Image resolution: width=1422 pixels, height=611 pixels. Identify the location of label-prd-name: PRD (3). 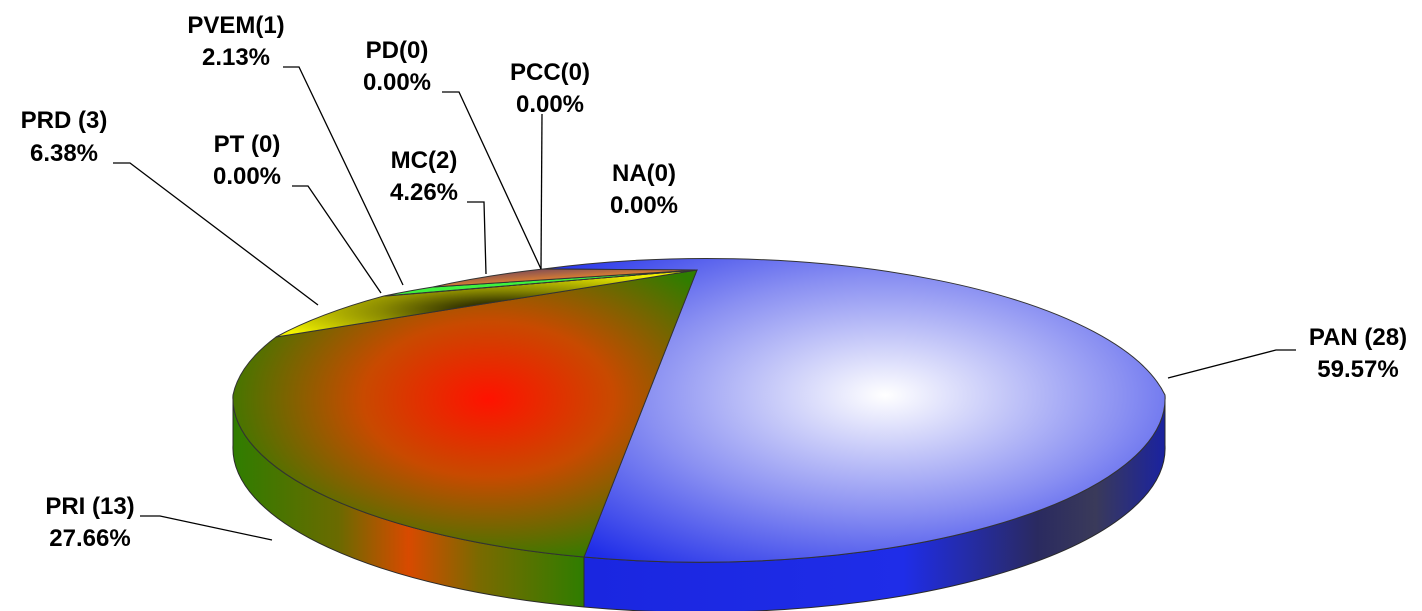
(64, 120).